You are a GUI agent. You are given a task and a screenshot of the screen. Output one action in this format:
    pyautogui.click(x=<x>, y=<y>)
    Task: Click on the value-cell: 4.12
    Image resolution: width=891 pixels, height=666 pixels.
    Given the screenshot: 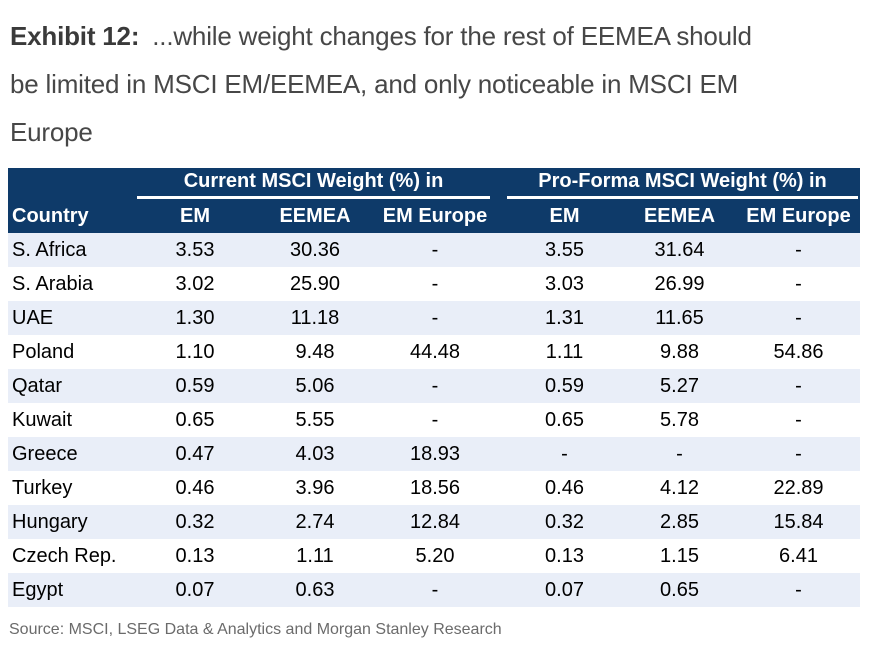 What is the action you would take?
    pyautogui.click(x=679, y=488)
    